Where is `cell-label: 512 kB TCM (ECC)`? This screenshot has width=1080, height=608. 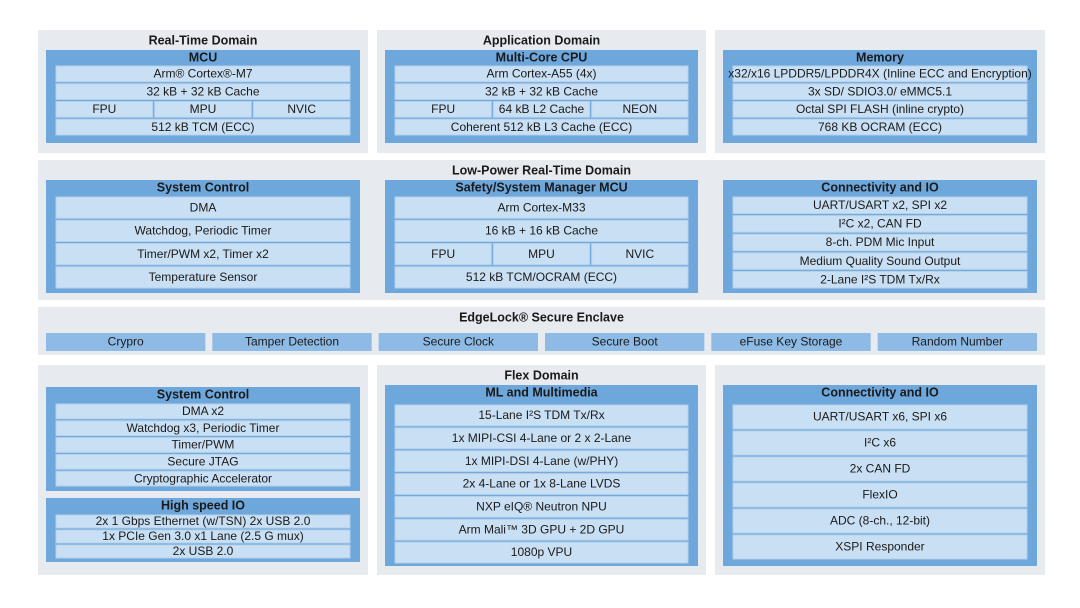 cell-label: 512 kB TCM (ECC) is located at coordinates (202, 127).